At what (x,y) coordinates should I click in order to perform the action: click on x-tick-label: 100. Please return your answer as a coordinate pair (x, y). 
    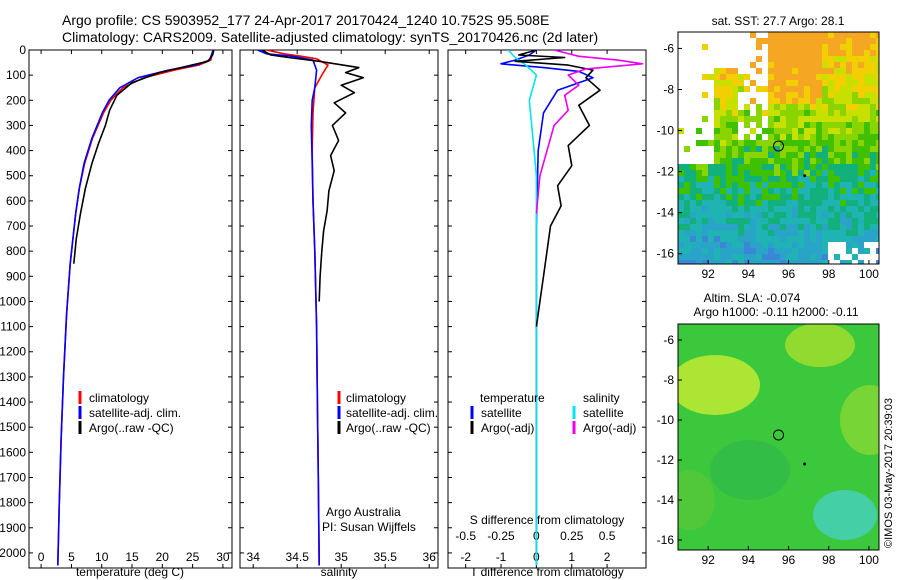
    Looking at the image, I should click on (869, 274).